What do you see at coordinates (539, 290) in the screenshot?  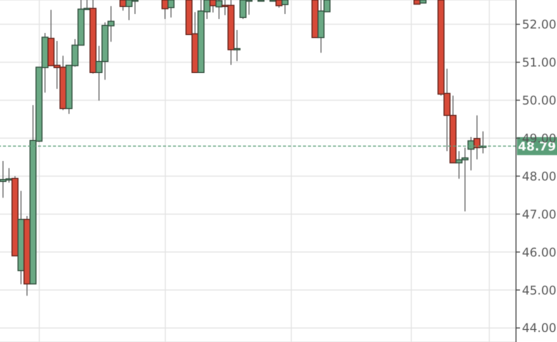 I see `y-tick-label: 45.00` at bounding box center [539, 290].